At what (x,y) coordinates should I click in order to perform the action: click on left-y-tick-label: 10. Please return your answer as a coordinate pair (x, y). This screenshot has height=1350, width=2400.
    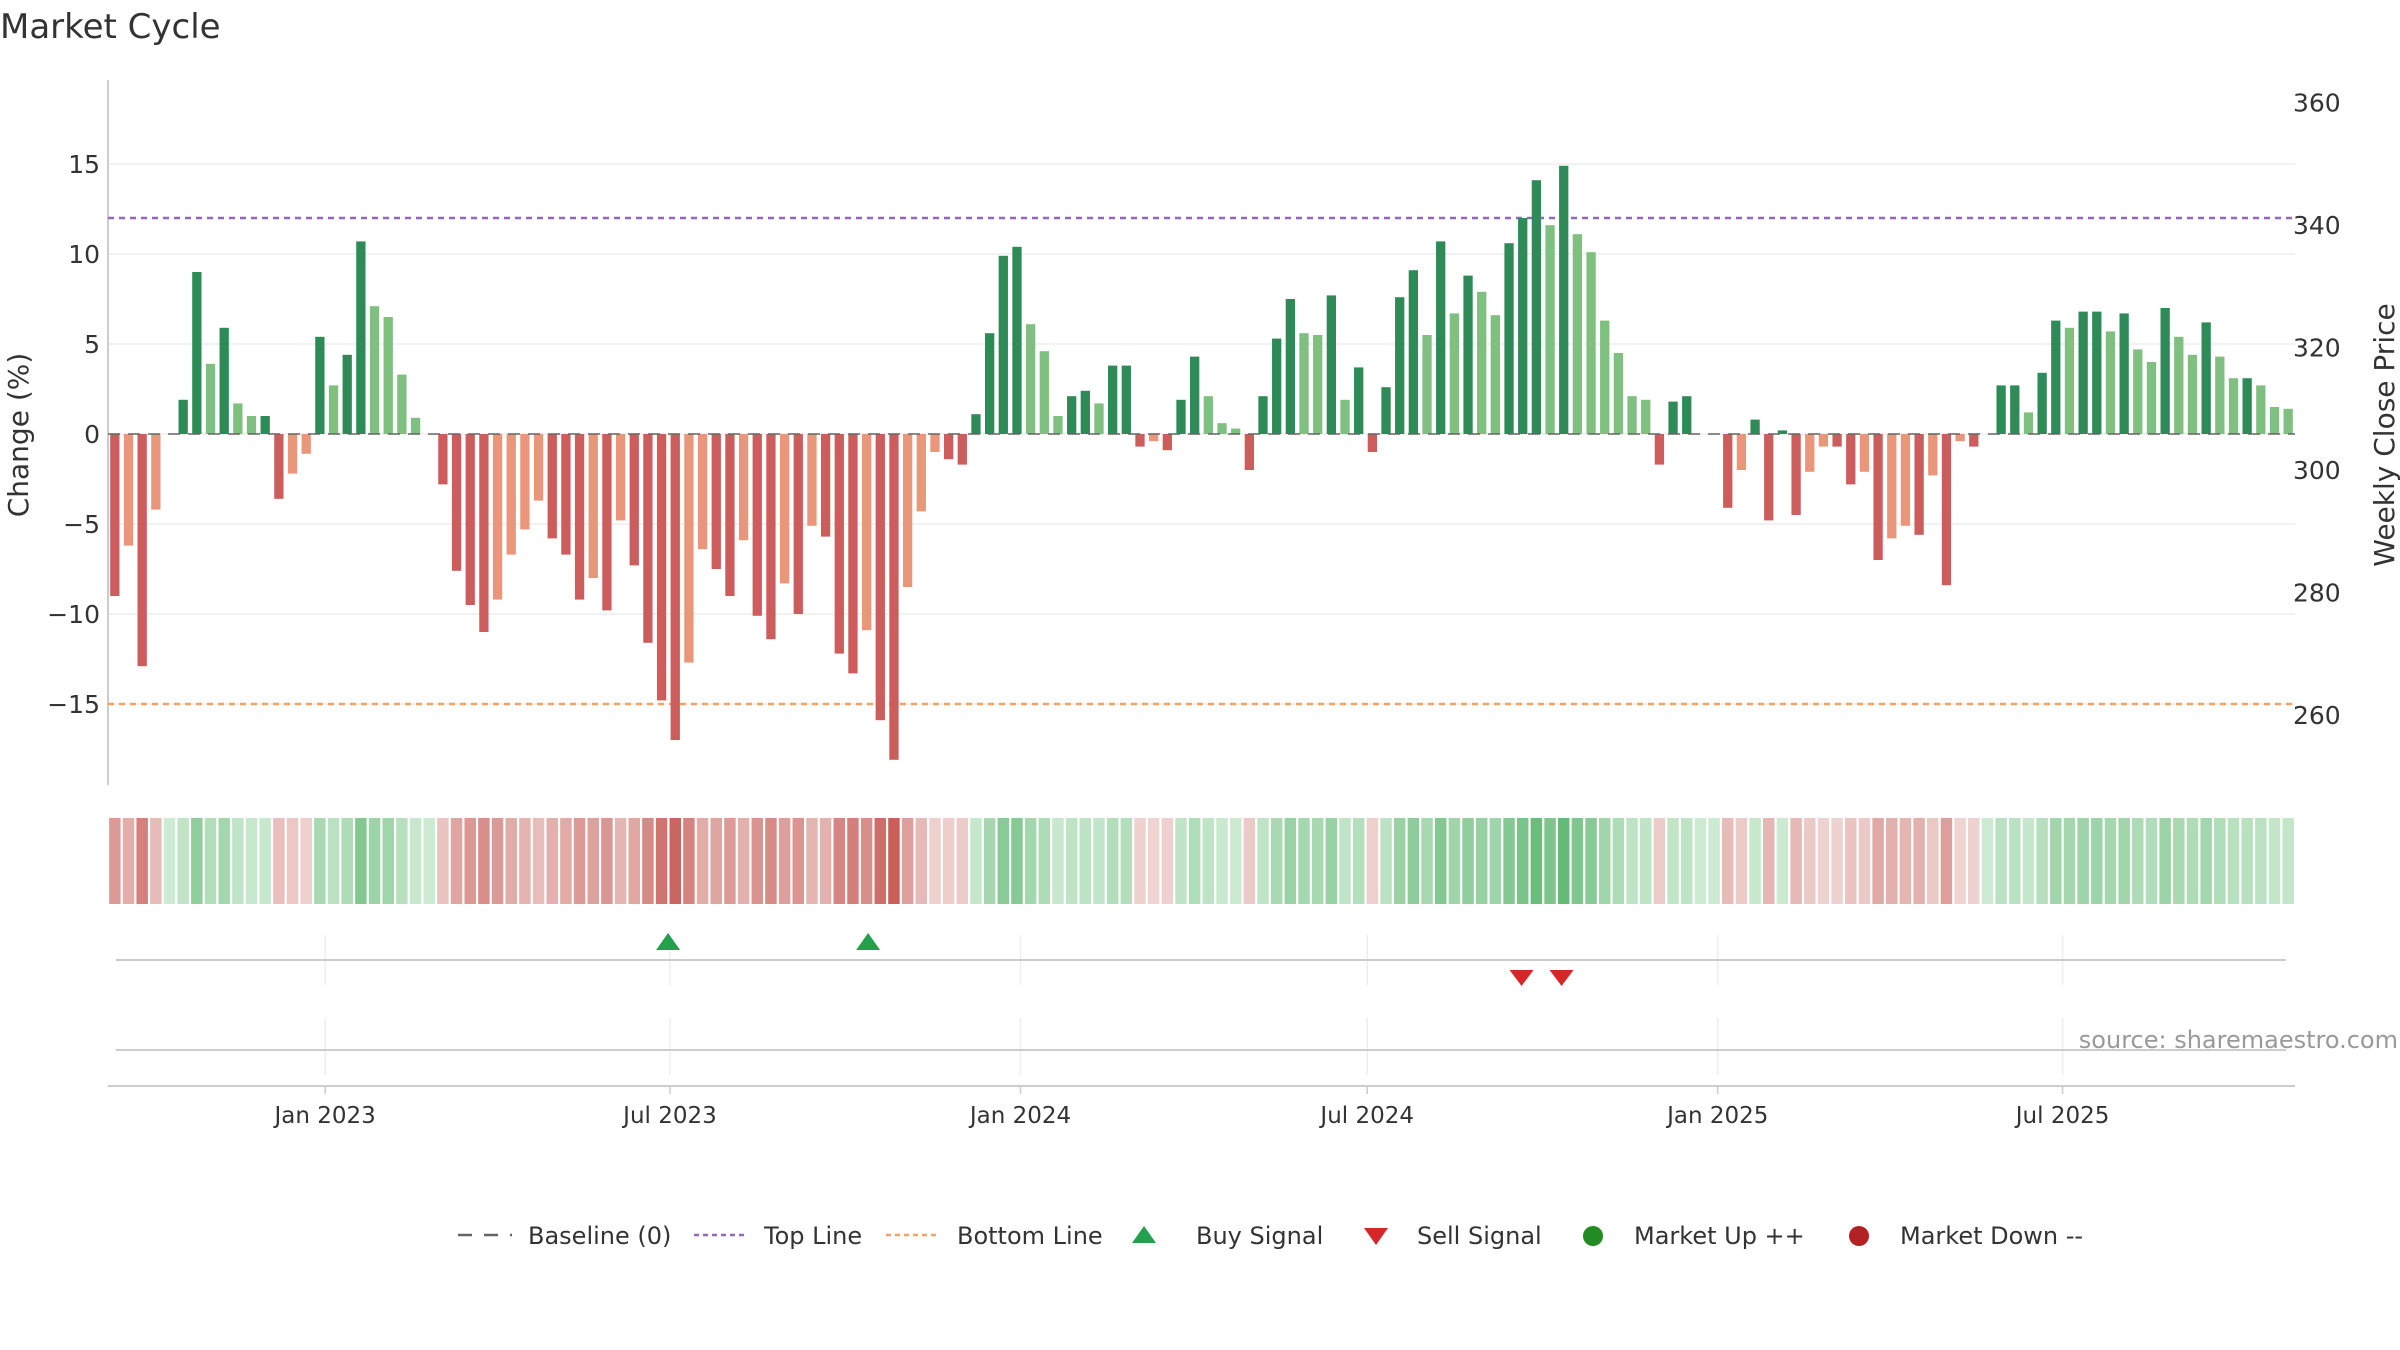
    Looking at the image, I should click on (84, 254).